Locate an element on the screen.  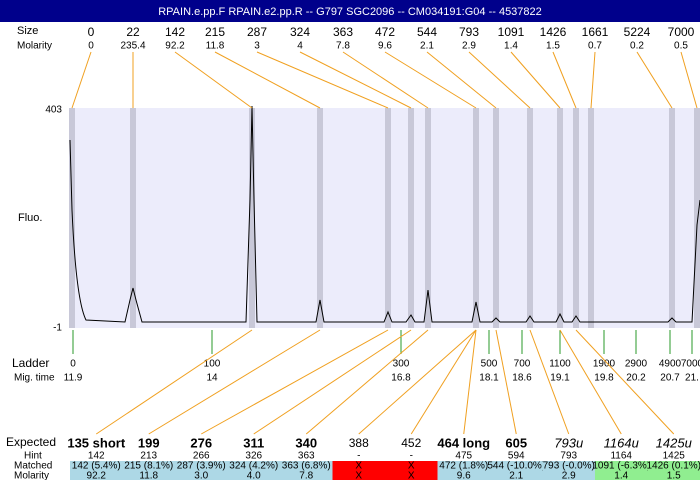
title-bar is located at coordinates (350, 11).